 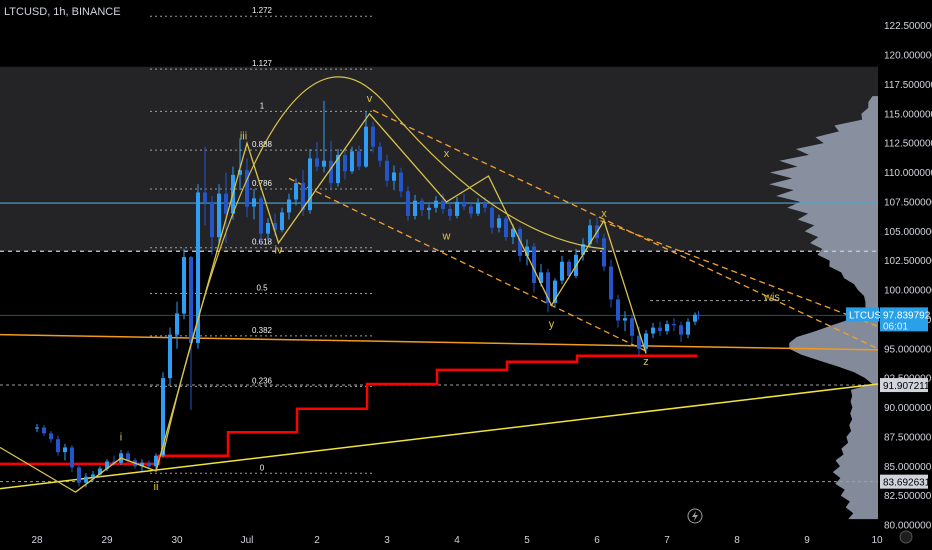 I want to click on wave-label: w, so click(x=446, y=236).